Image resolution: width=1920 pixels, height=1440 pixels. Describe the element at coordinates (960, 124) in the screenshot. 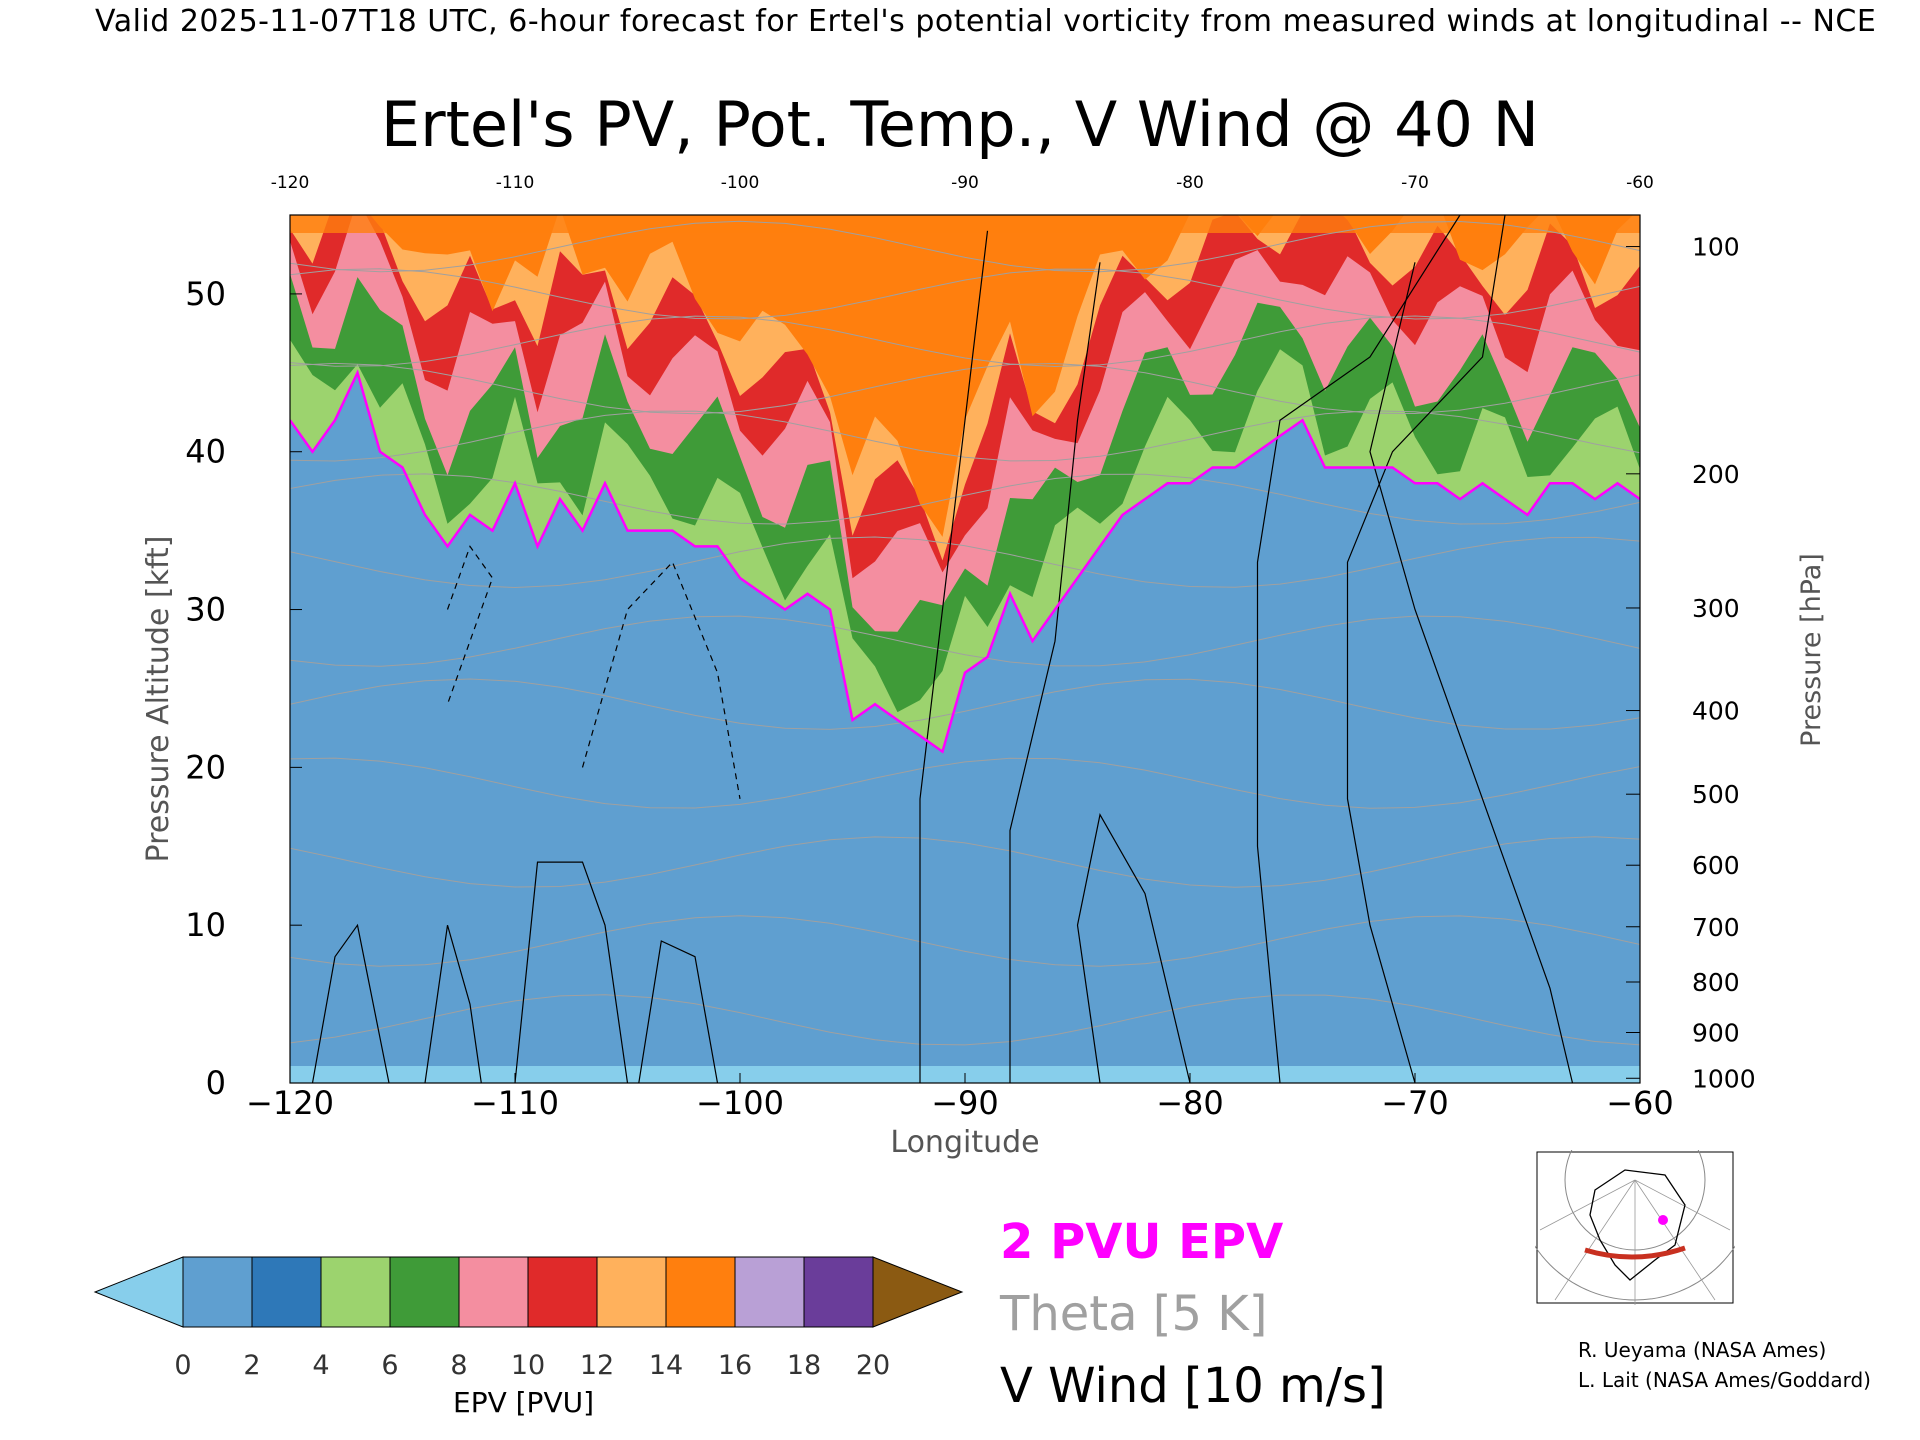

I see `chart-title: Ertel's PV, Pot. Temp., V Wind @ 40 N` at that location.